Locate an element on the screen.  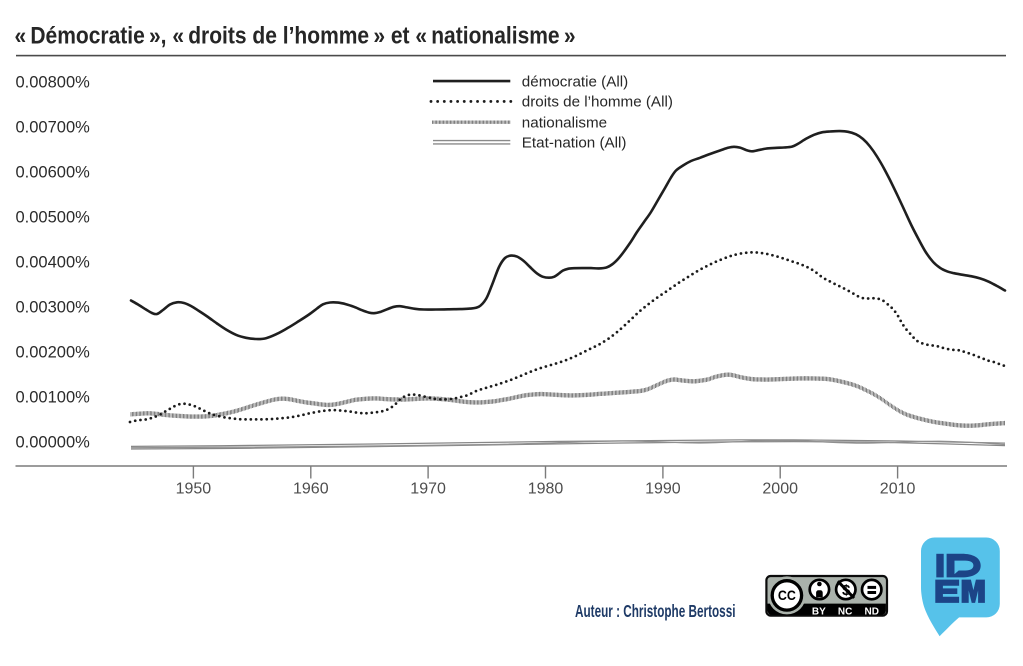
svg-text: Etat-nation (All) is located at coordinates (574, 142).